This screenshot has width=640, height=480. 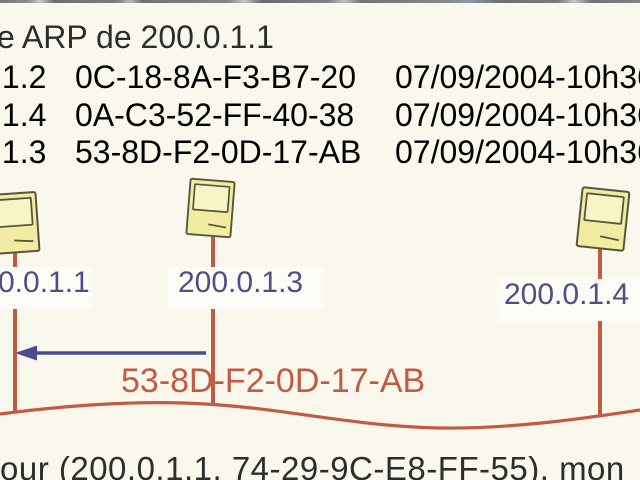 What do you see at coordinates (45, 282) in the screenshot?
I see `host-ip-label-left: 0.0.1.1` at bounding box center [45, 282].